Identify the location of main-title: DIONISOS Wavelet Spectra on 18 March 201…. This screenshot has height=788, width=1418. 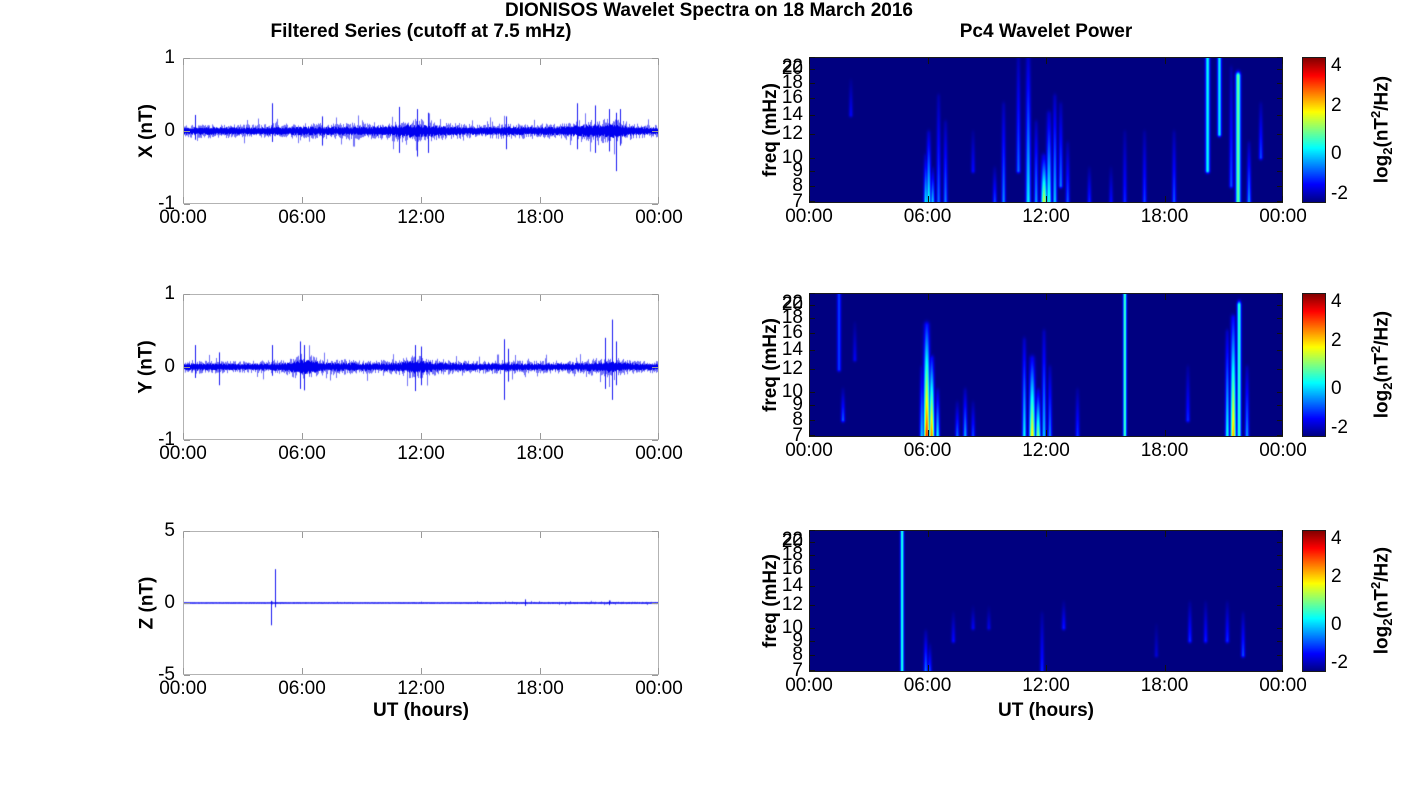
(709, 10).